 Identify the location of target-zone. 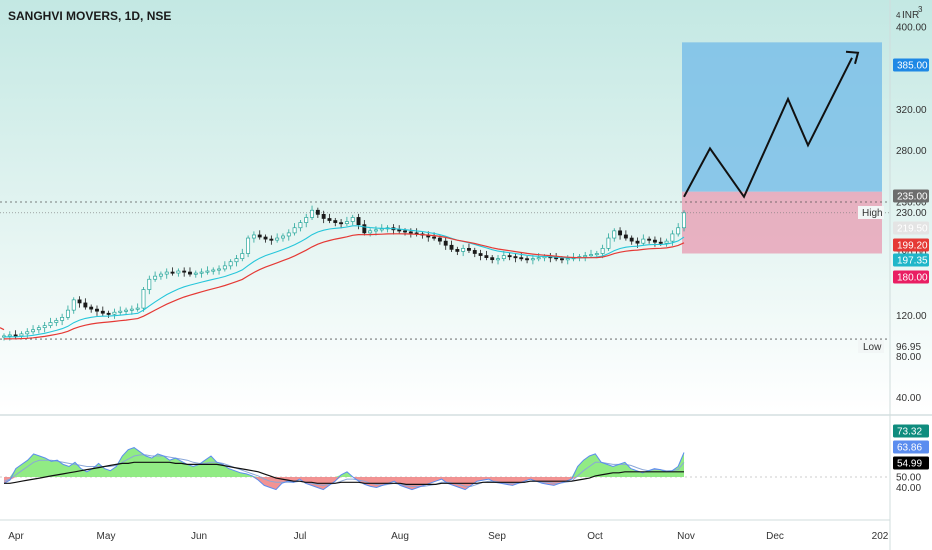
(782, 117).